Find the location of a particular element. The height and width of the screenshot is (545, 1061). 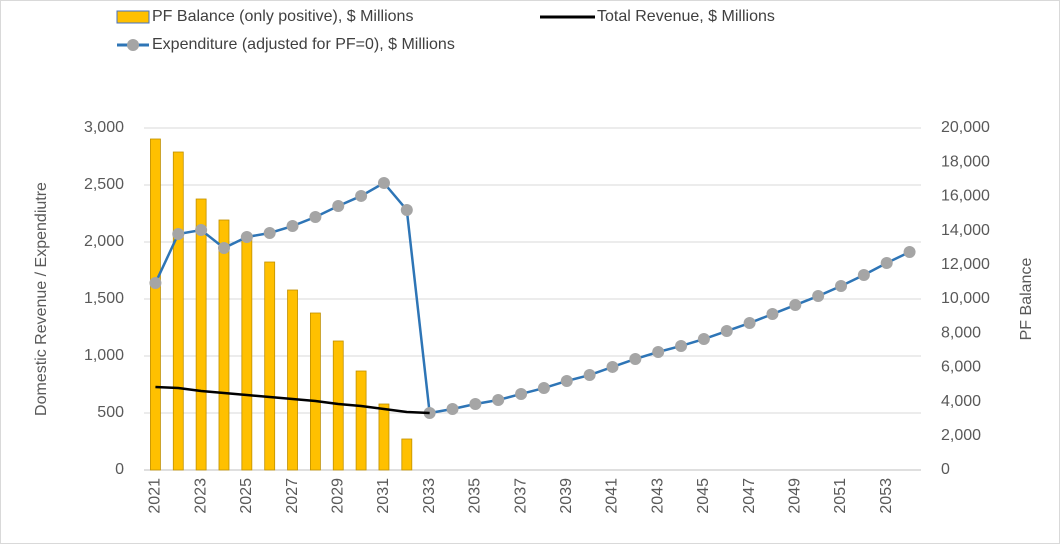

x-tick-label: 2023 is located at coordinates (200, 496).